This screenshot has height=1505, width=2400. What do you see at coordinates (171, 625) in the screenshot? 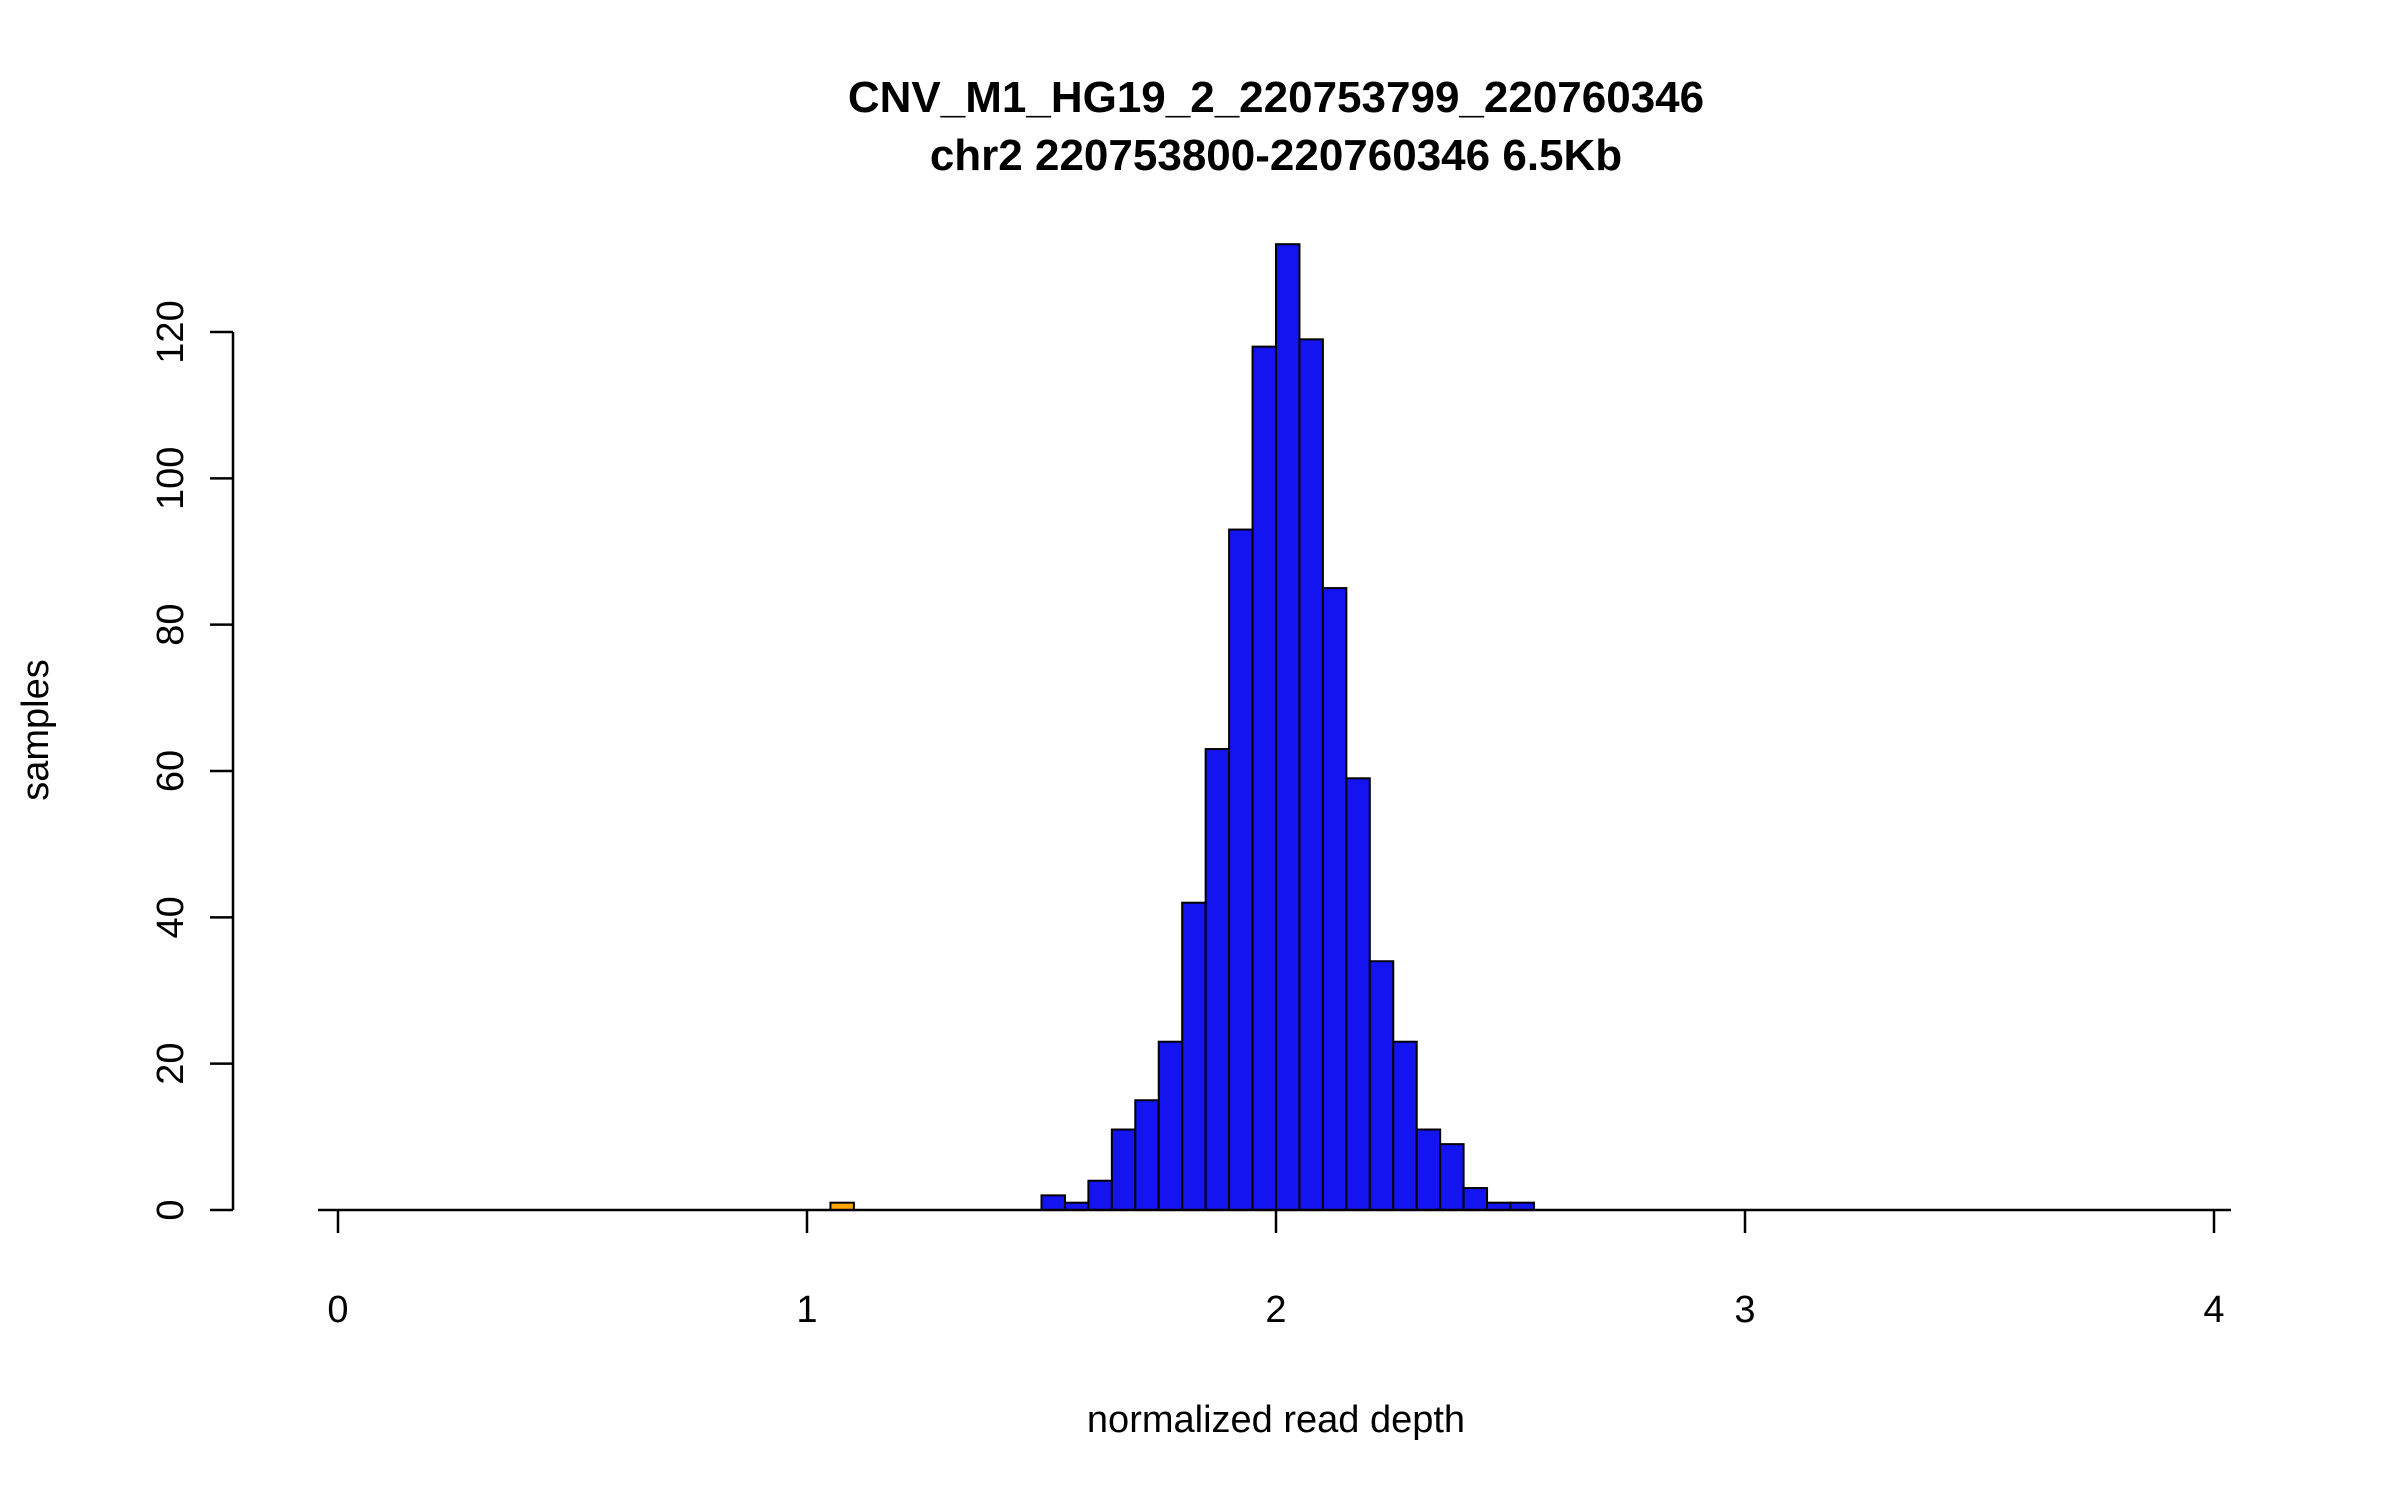
I see `y-tick-label: 80` at bounding box center [171, 625].